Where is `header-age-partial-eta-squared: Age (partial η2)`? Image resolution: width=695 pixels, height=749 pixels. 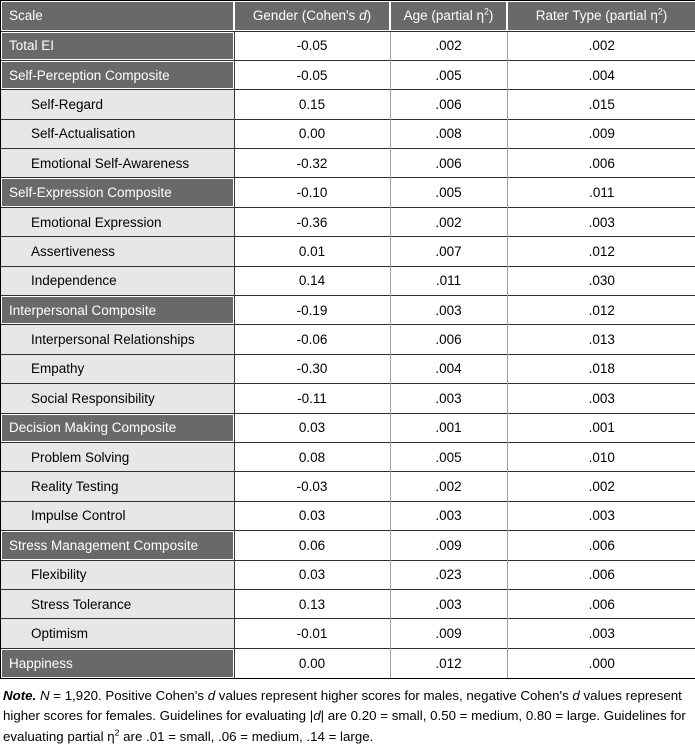
header-age-partial-eta-squared: Age (partial η2) is located at coordinates (448, 16).